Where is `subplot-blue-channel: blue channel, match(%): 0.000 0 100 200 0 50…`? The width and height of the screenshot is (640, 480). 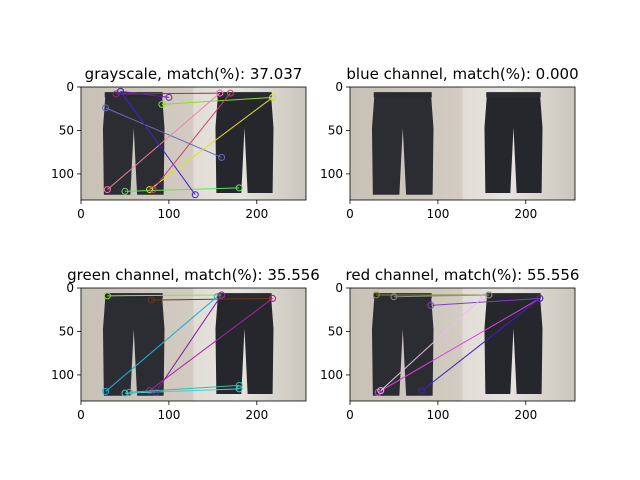
subplot-blue-channel: blue channel, match(%): 0.000 0 100 200 0 50… is located at coordinates (449, 143).